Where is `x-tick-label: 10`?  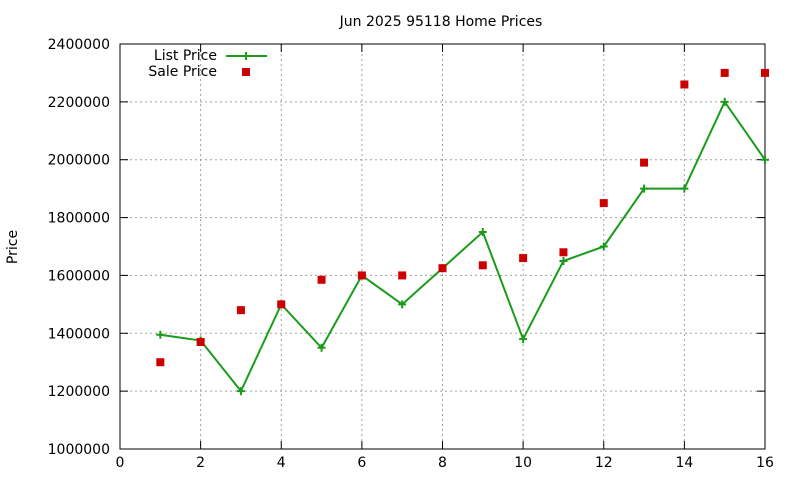
x-tick-label: 10 is located at coordinates (523, 463).